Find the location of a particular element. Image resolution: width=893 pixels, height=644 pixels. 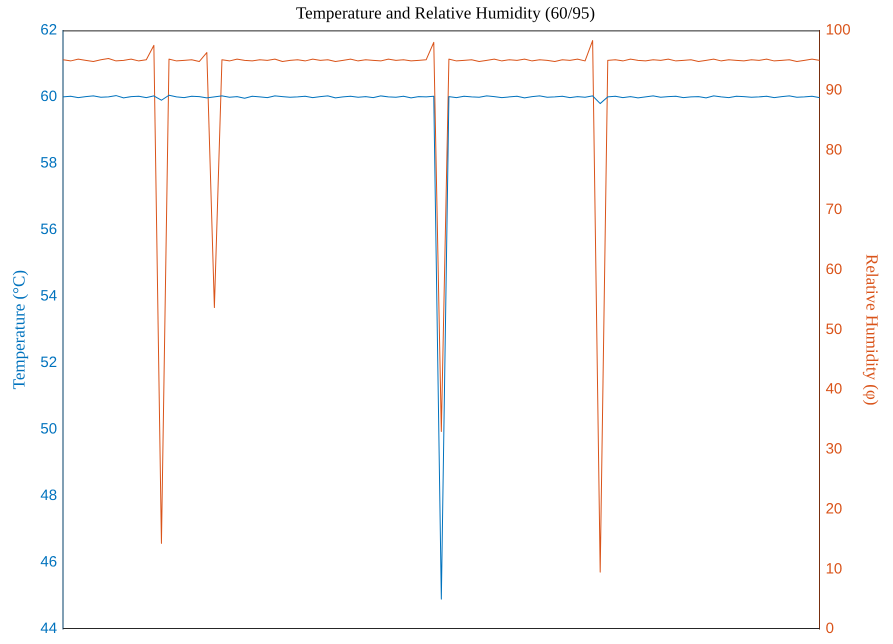

y-tick-label: 54 is located at coordinates (49, 296).